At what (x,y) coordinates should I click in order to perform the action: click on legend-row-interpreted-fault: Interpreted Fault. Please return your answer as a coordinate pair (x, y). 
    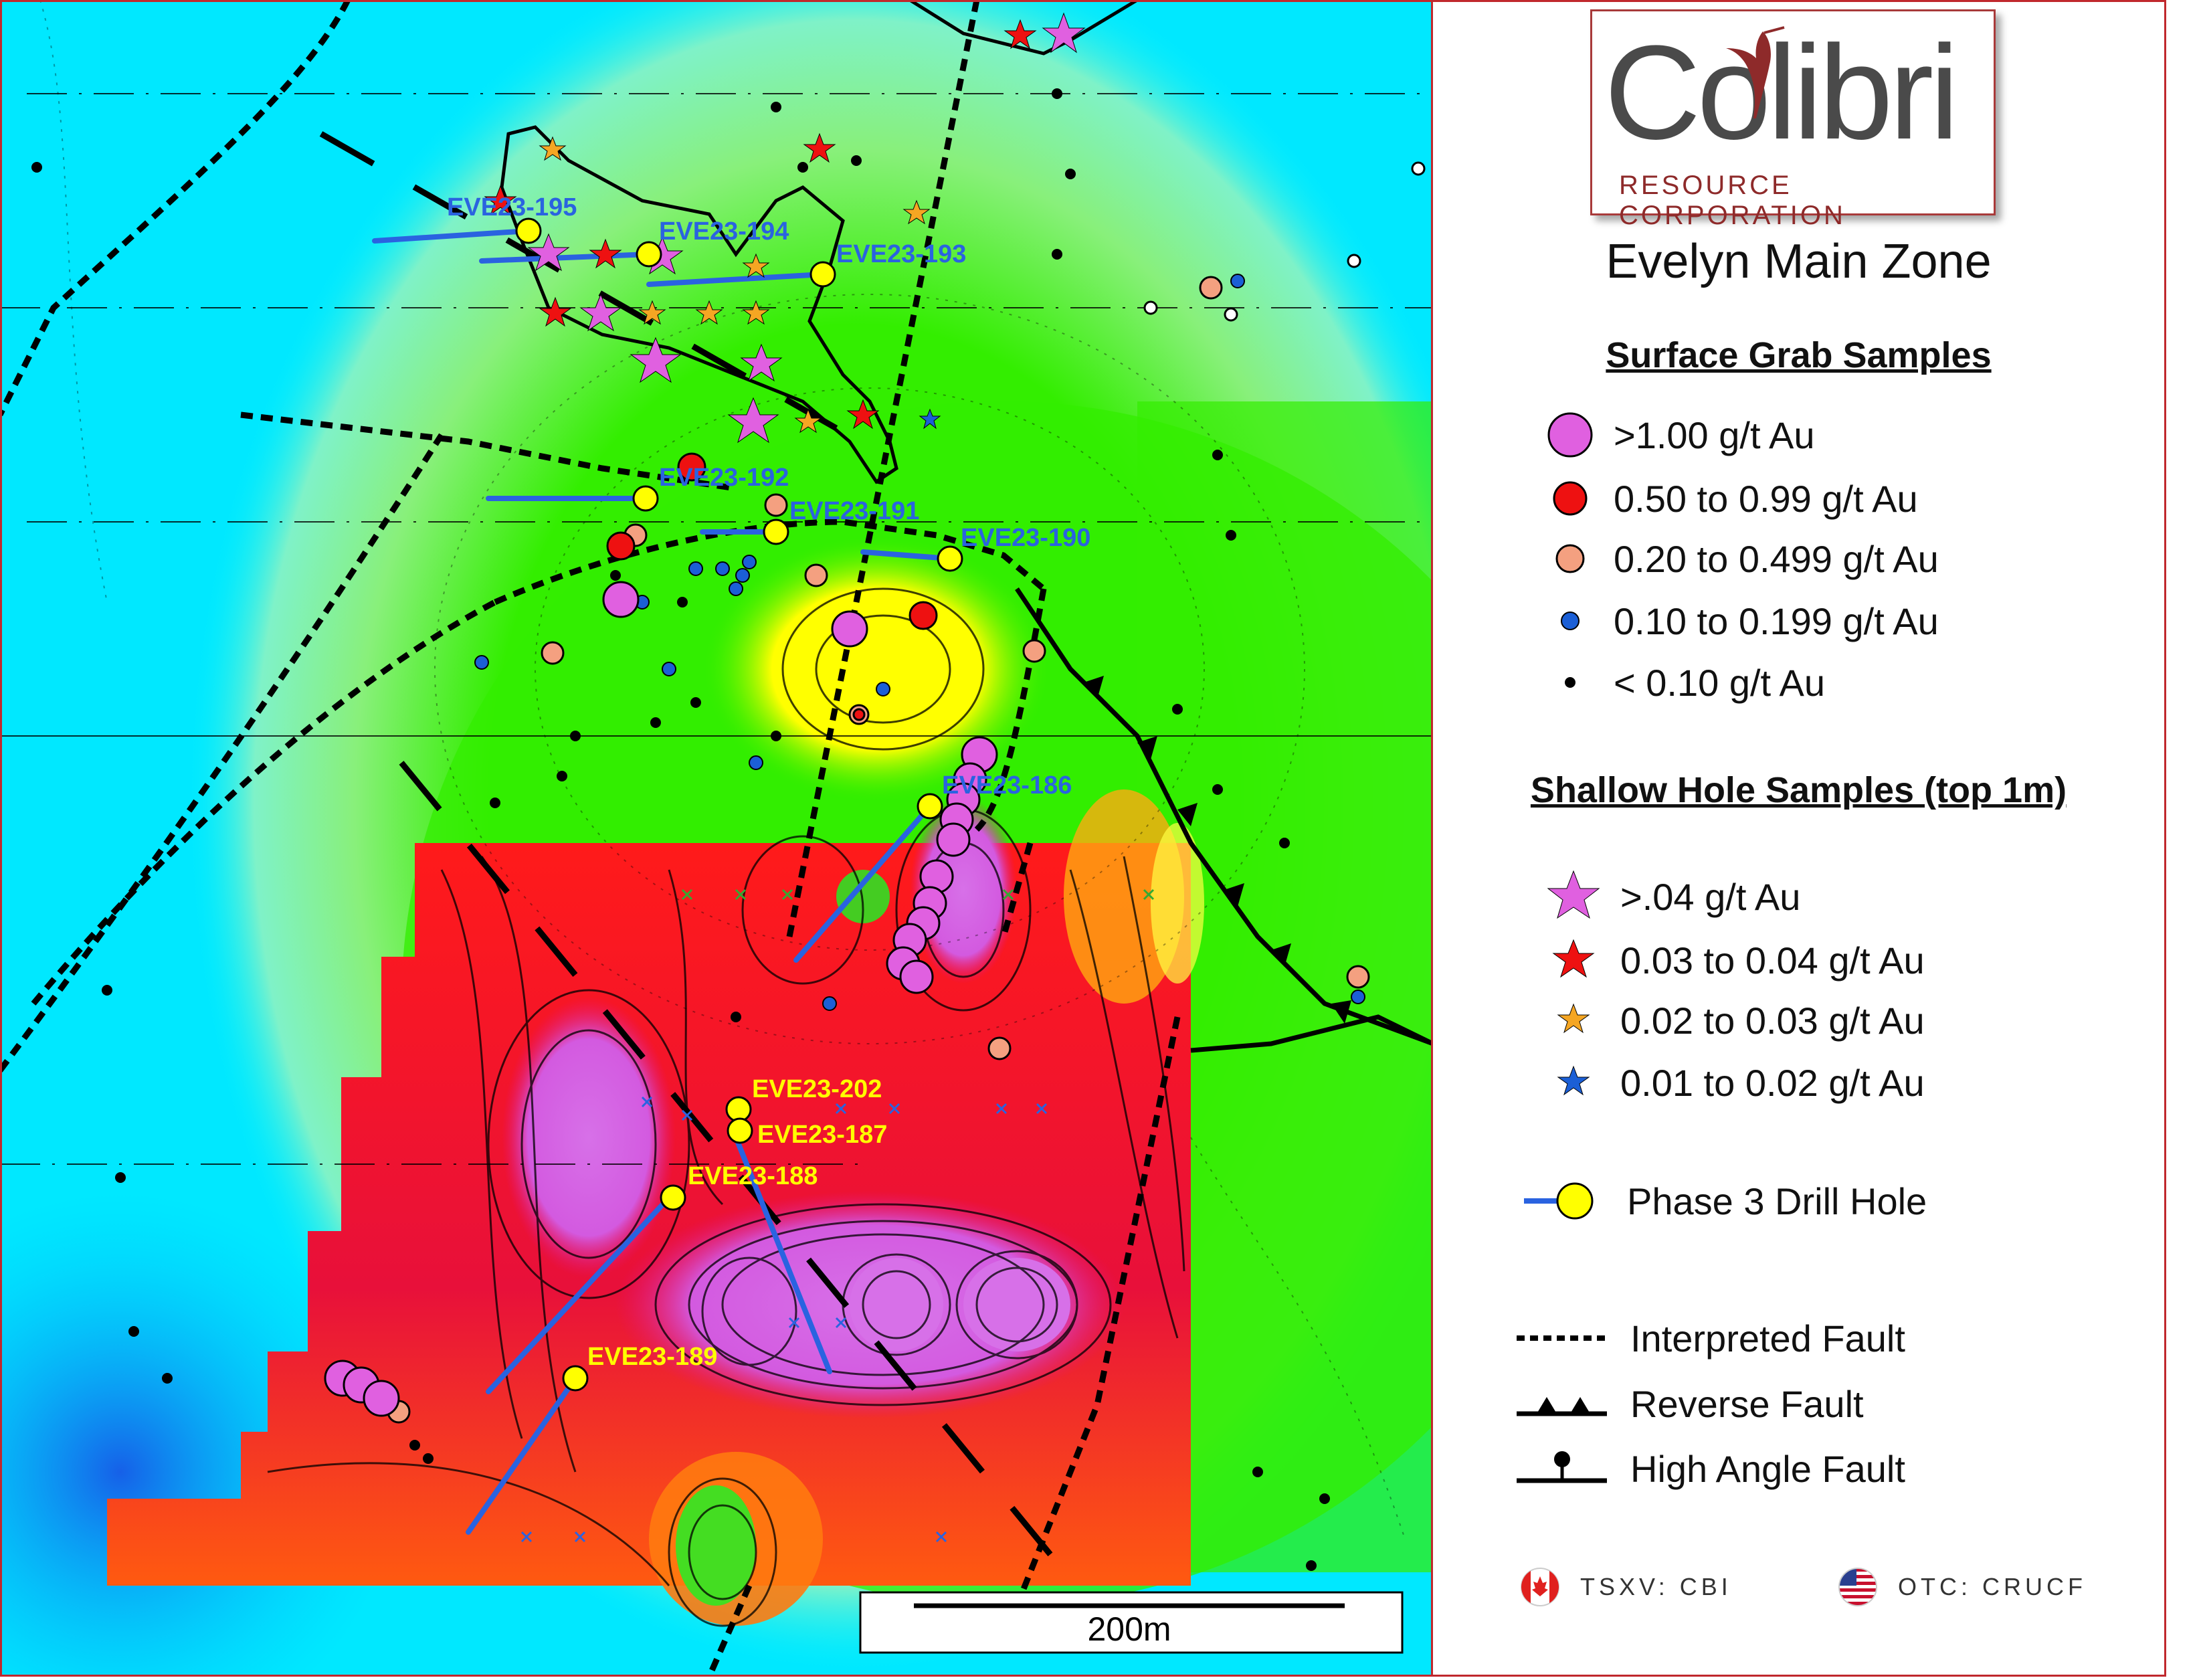
    Looking at the image, I should click on (1707, 1338).